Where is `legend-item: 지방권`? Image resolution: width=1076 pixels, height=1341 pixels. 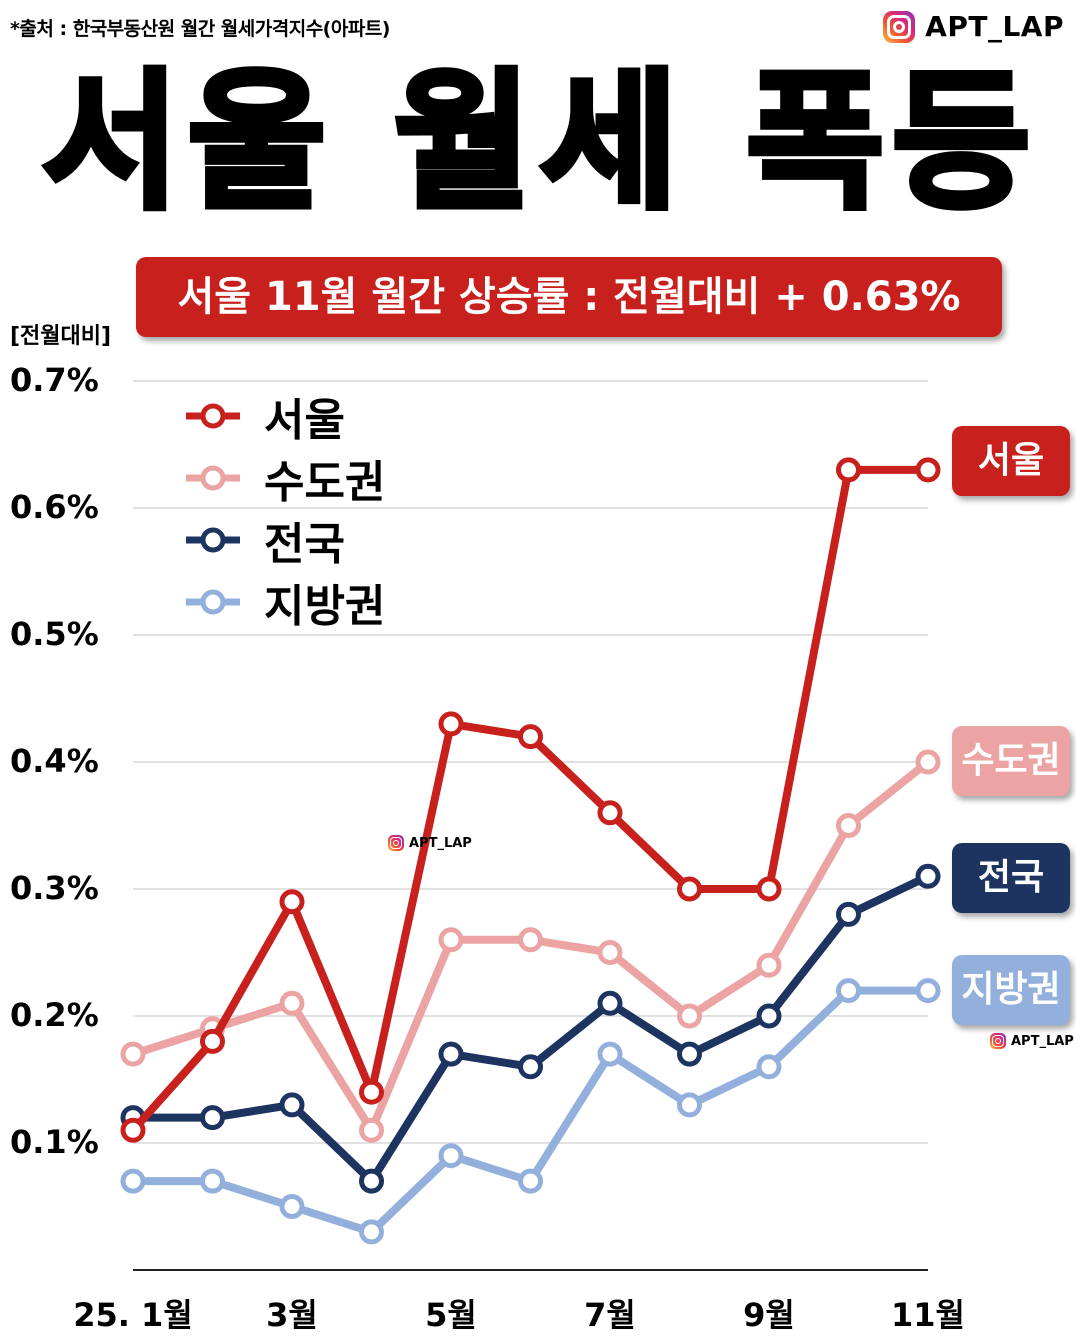 legend-item: 지방권 is located at coordinates (285, 602).